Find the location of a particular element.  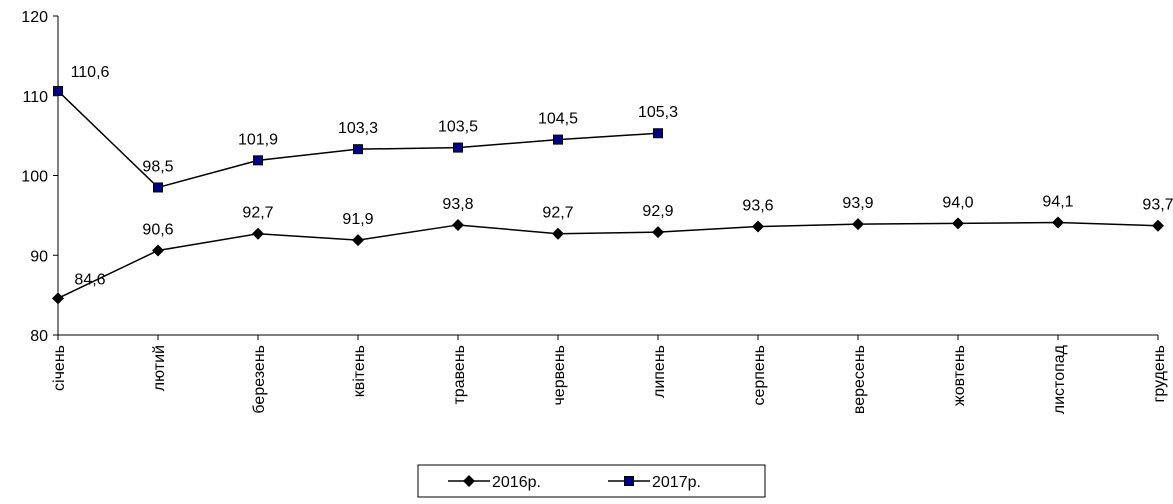

y-tick-label: 100 is located at coordinates (34, 177).